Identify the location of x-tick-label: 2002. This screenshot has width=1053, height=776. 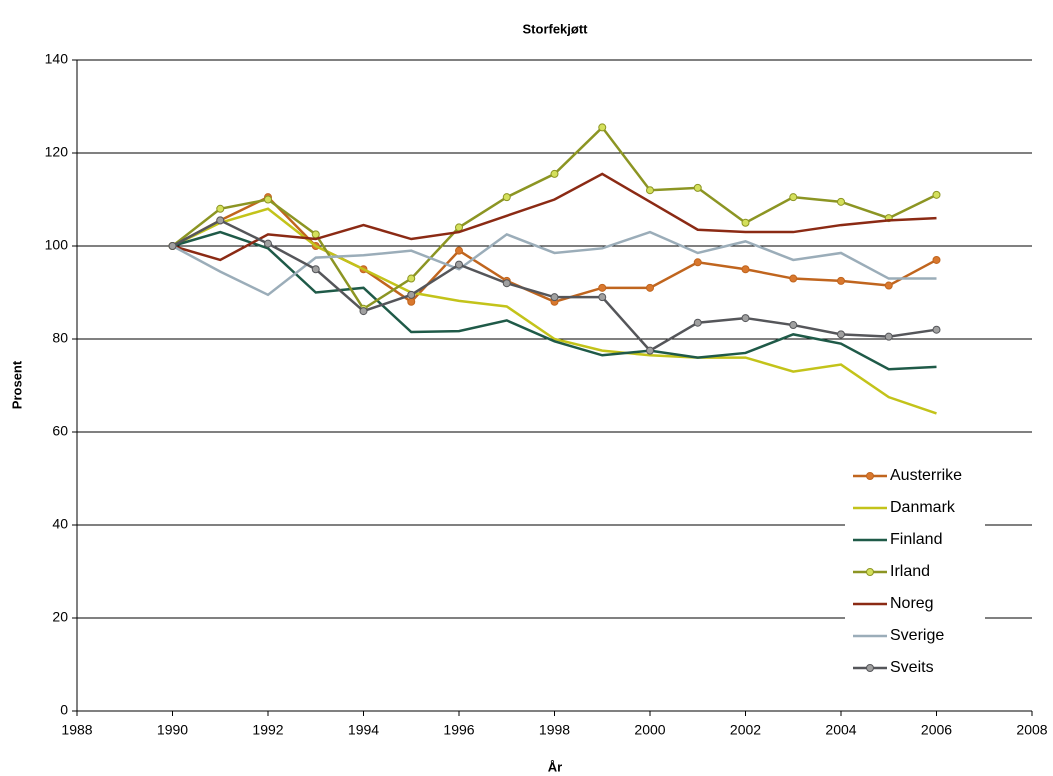
(745, 730).